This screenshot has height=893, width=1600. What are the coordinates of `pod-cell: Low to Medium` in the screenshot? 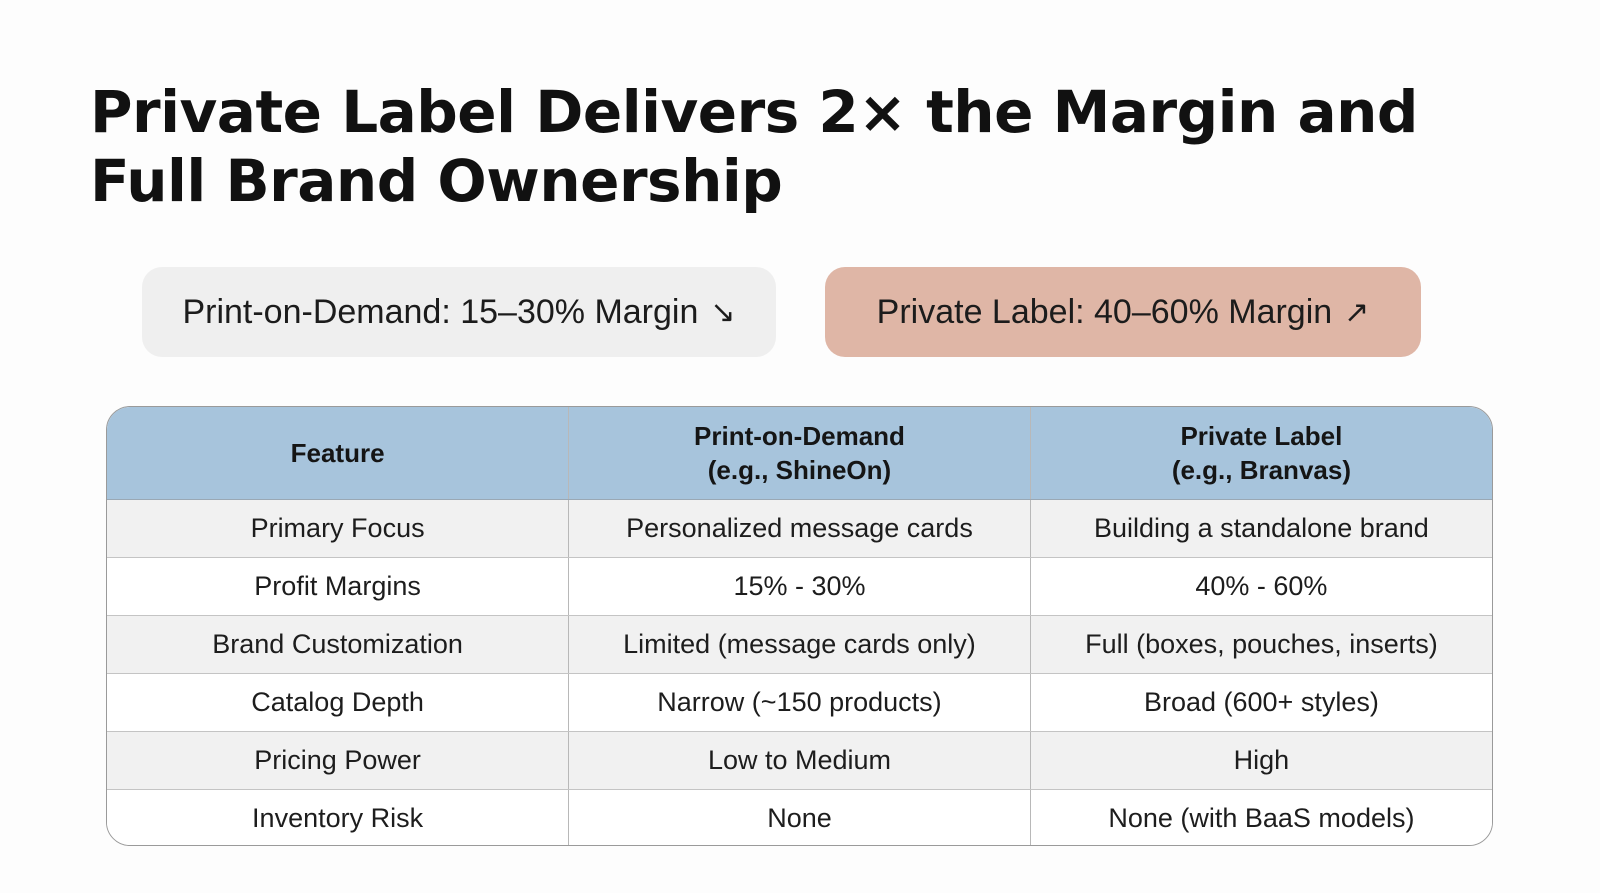 It's located at (799, 760).